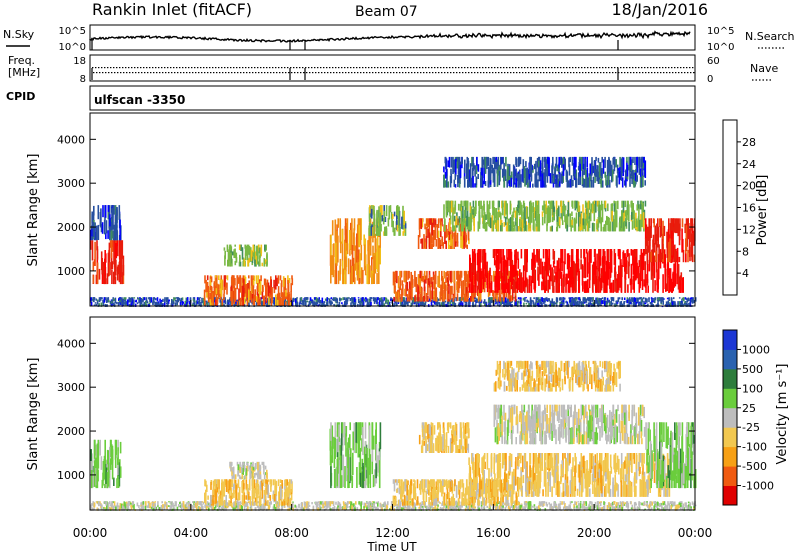 Image resolution: width=800 pixels, height=554 pixels. I want to click on nave-tick-low: 0, so click(710, 79).